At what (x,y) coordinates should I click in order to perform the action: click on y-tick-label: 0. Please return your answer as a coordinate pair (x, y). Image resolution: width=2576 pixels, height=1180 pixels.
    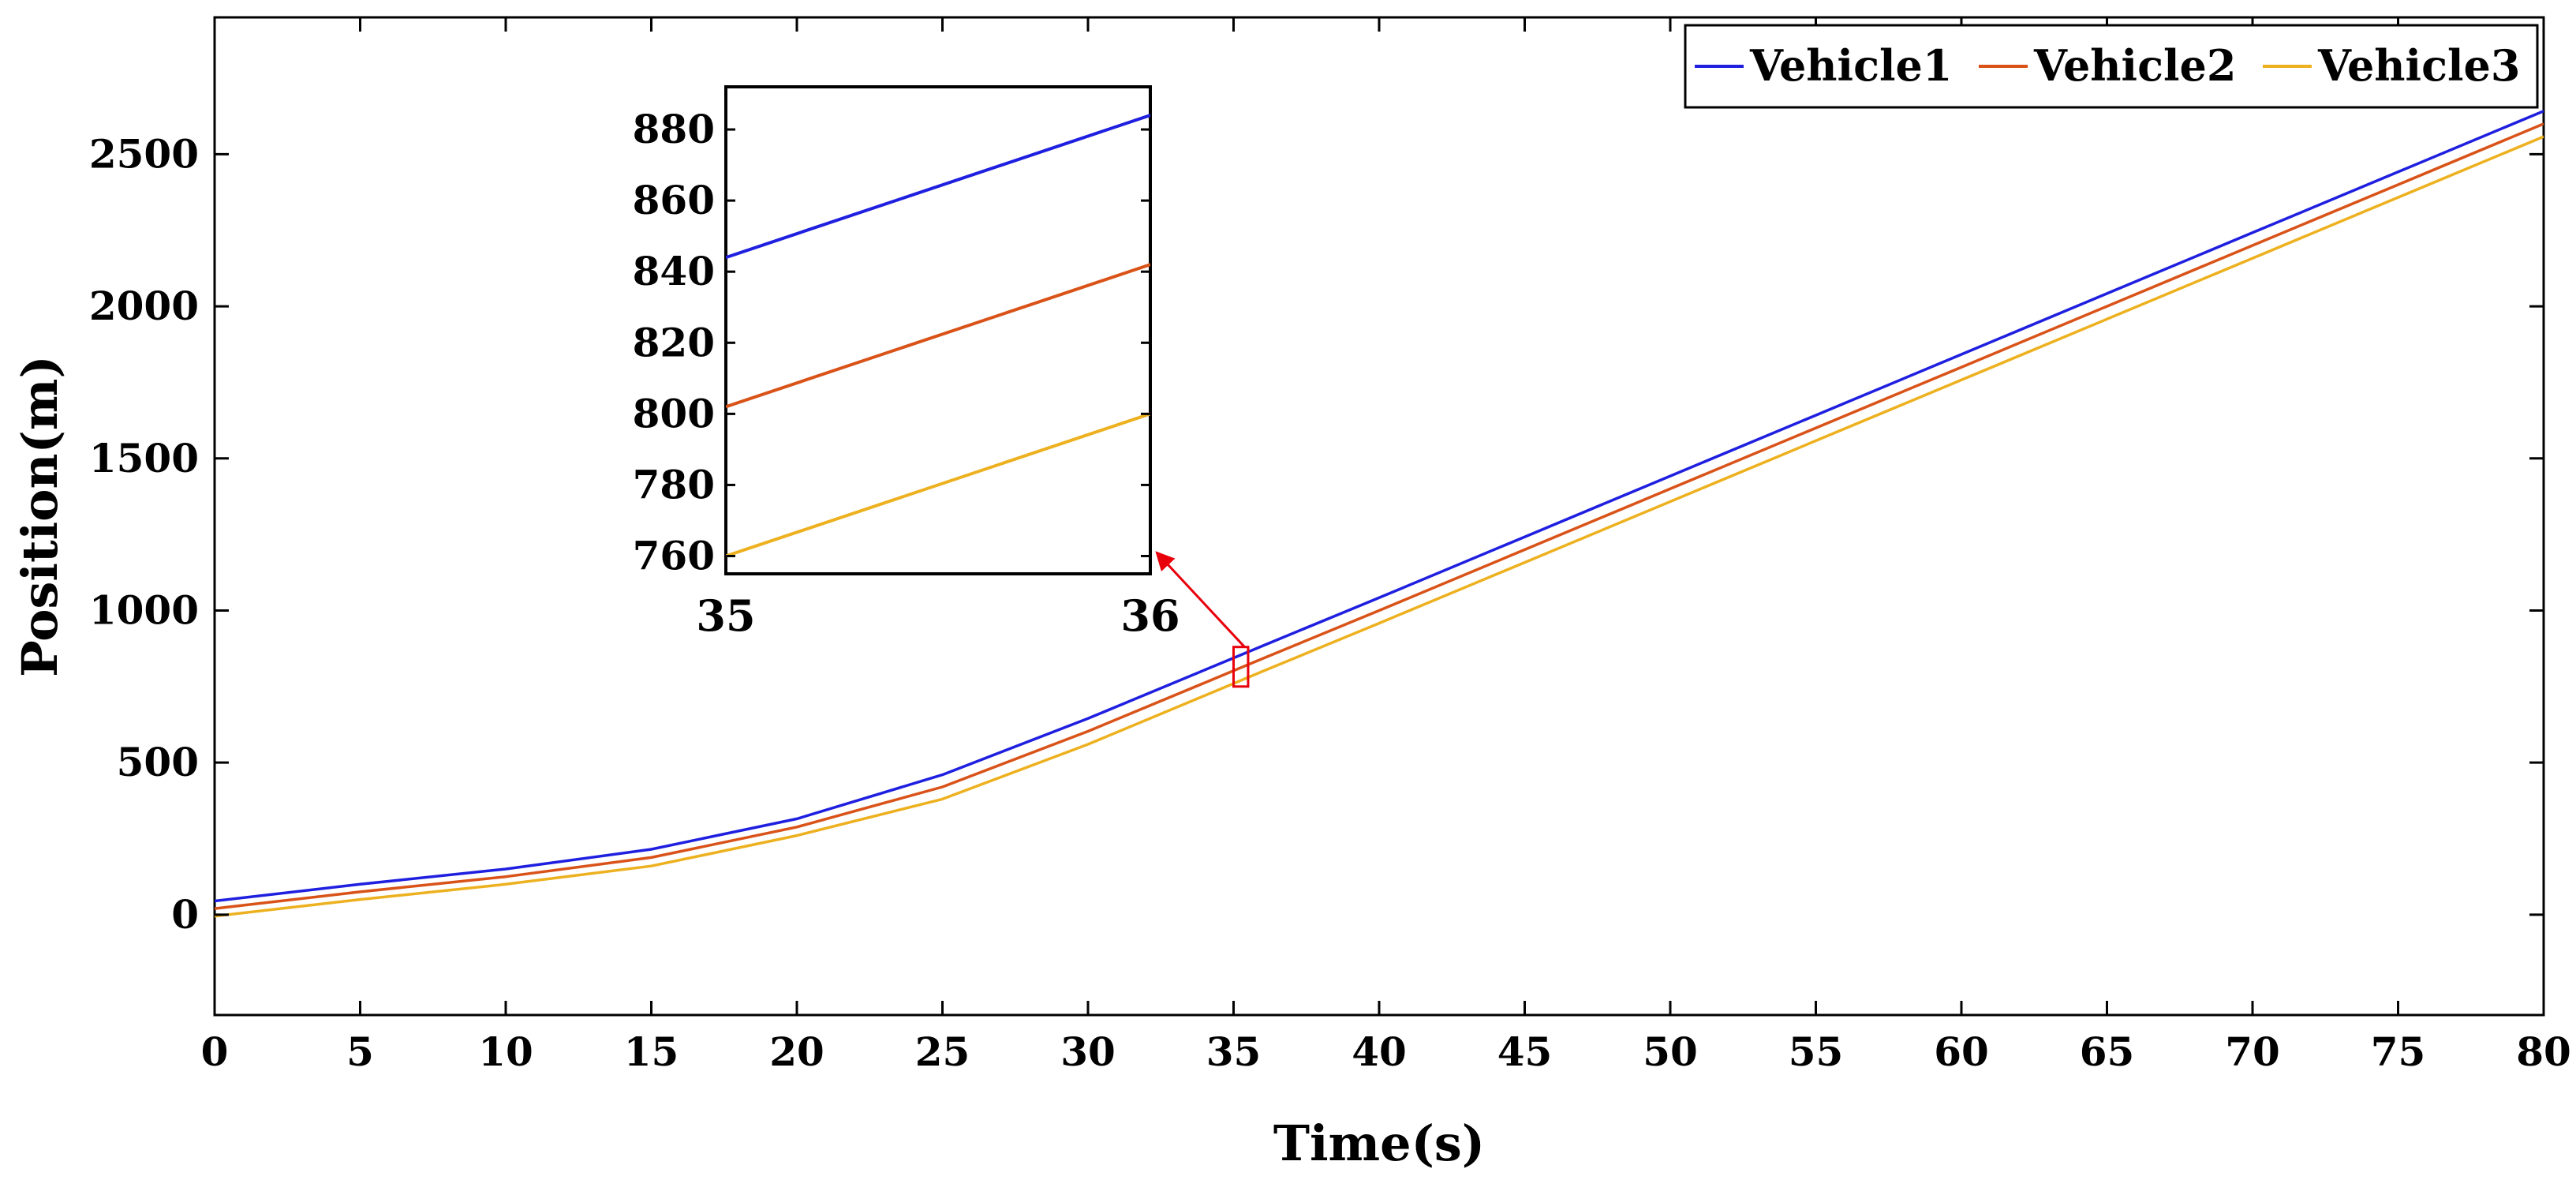
    Looking at the image, I should click on (185, 914).